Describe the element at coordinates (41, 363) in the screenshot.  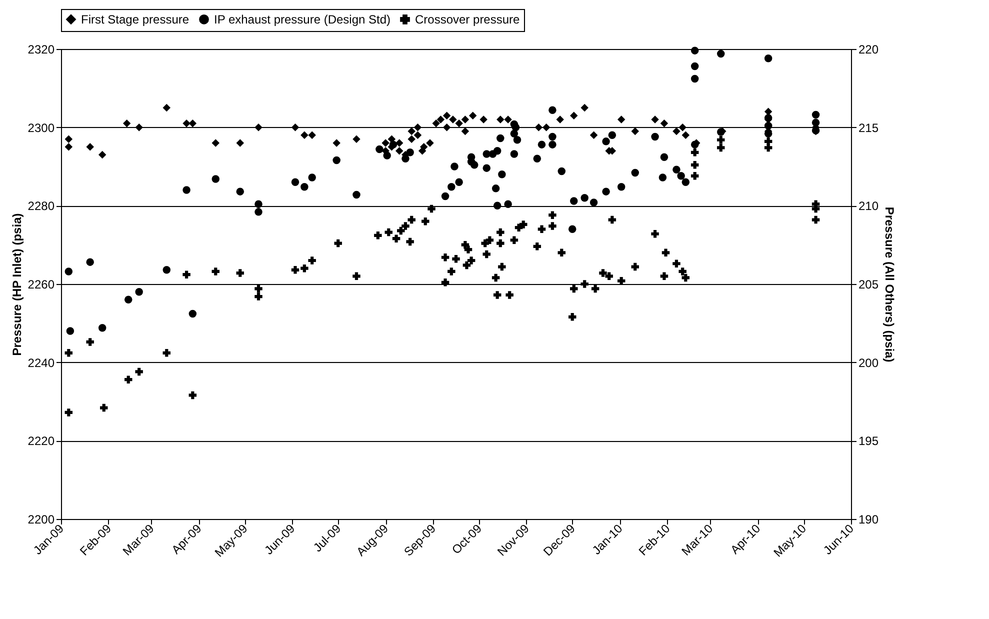
I see `y-tick-label: 2240` at that location.